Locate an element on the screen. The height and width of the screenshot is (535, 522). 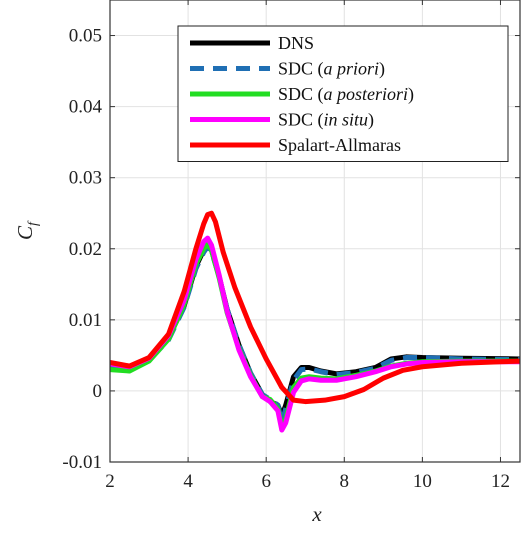
x-tick-label: 4 is located at coordinates (188, 481).